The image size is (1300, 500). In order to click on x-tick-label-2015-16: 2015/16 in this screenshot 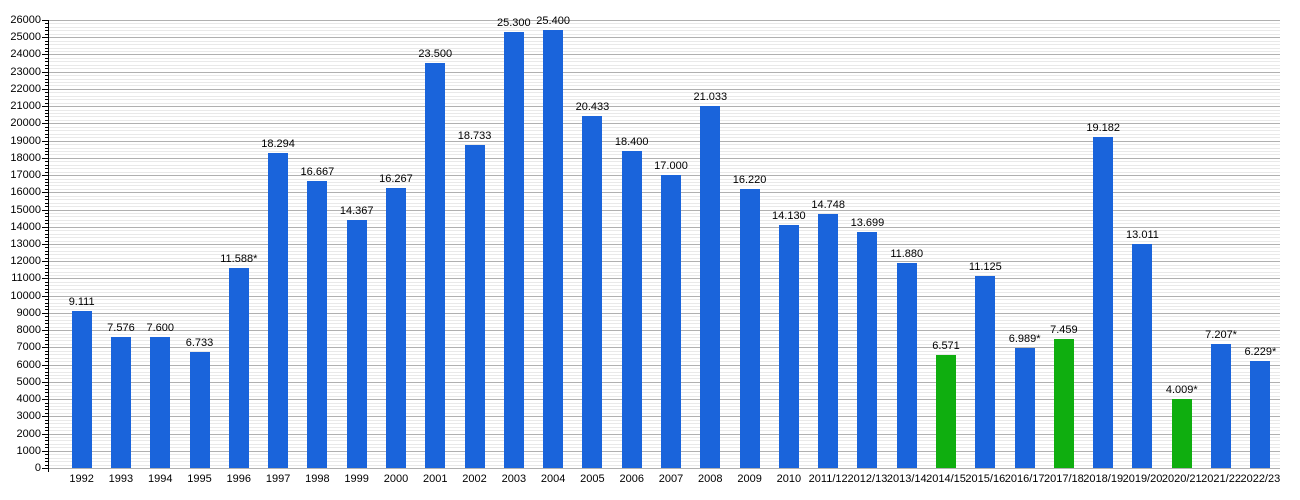, I will do `click(985, 479)`.